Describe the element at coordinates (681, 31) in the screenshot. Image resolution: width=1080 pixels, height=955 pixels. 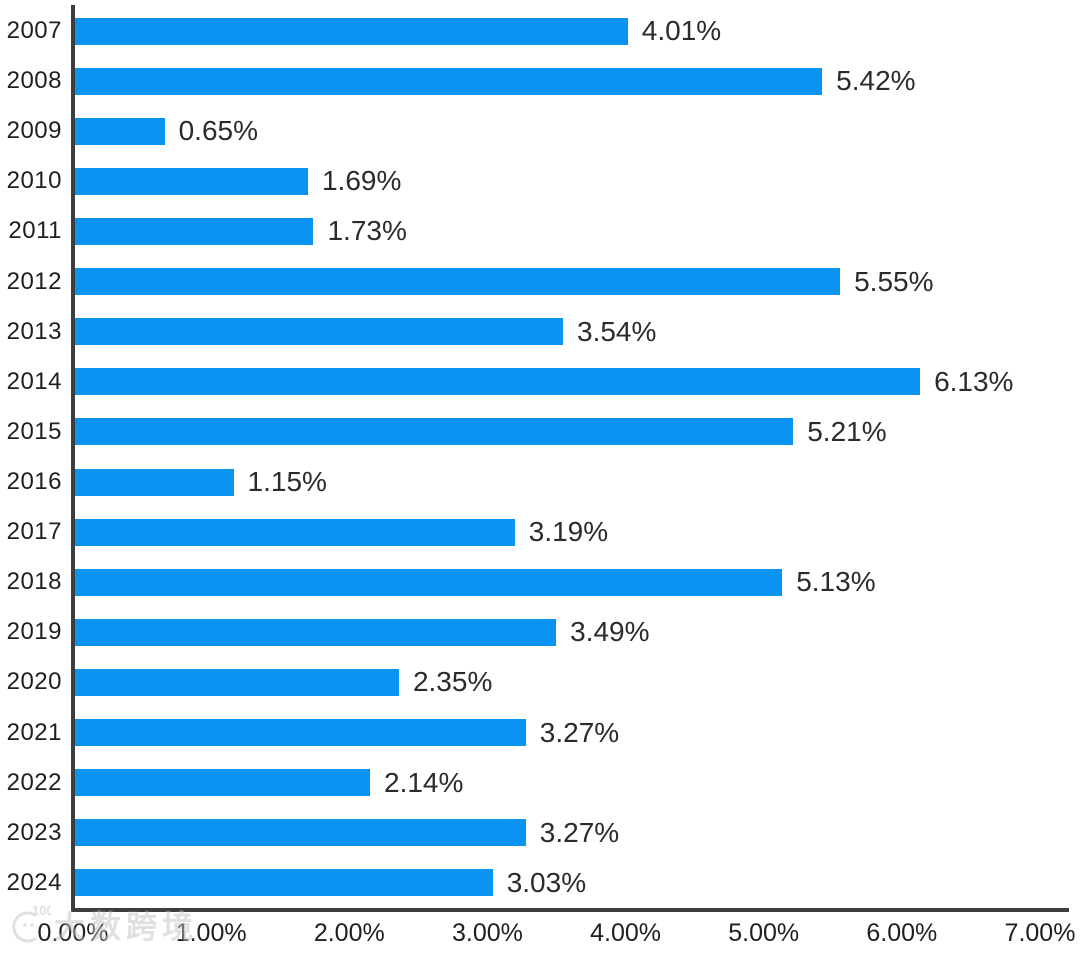
I see `value-label-2007: 4.01%` at that location.